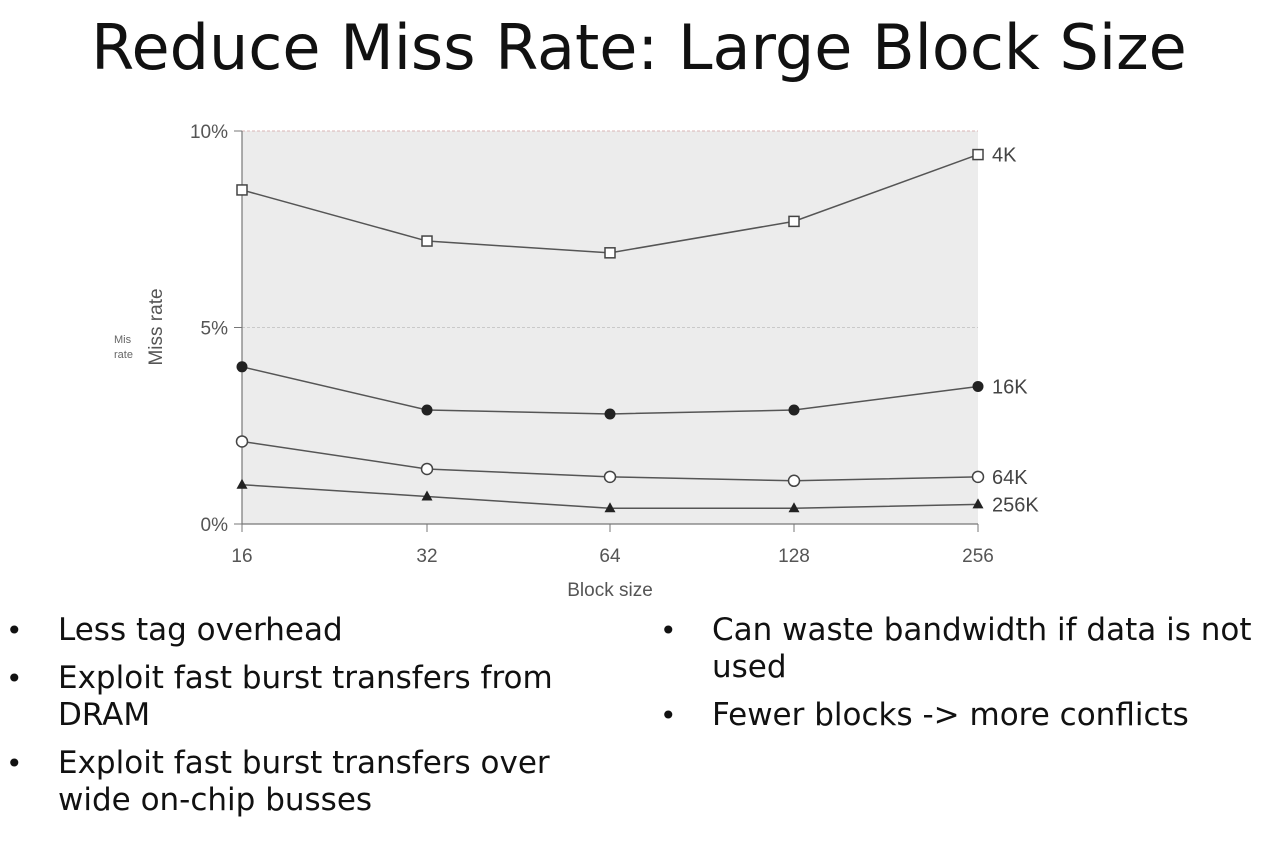 This screenshot has width=1278, height=849. Describe the element at coordinates (209, 132) in the screenshot. I see `y-tick-label: 10%` at that location.